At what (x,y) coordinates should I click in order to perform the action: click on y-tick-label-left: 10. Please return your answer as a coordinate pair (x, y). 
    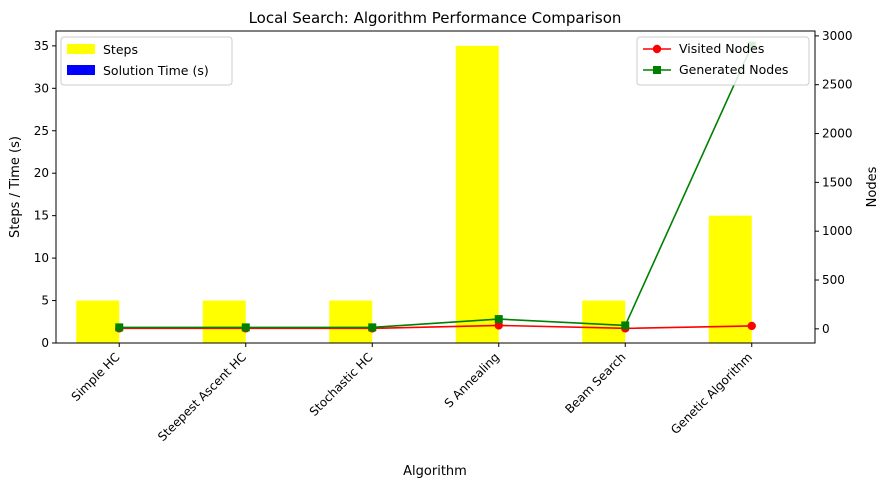
    Looking at the image, I should click on (41, 258).